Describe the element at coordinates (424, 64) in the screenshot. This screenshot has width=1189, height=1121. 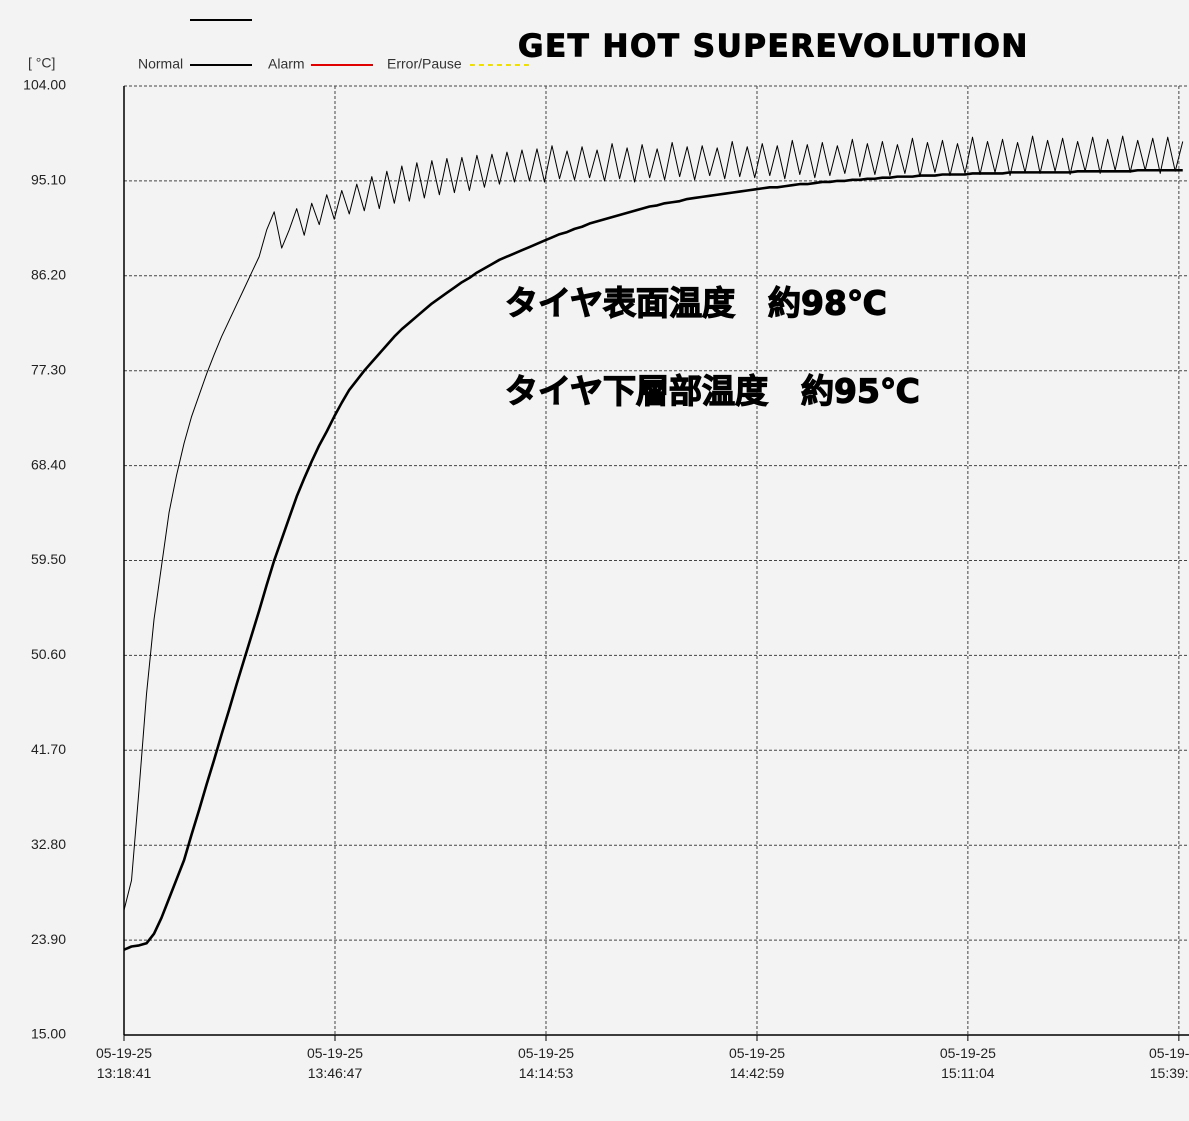
I see `legend-label: Error/Pause` at that location.